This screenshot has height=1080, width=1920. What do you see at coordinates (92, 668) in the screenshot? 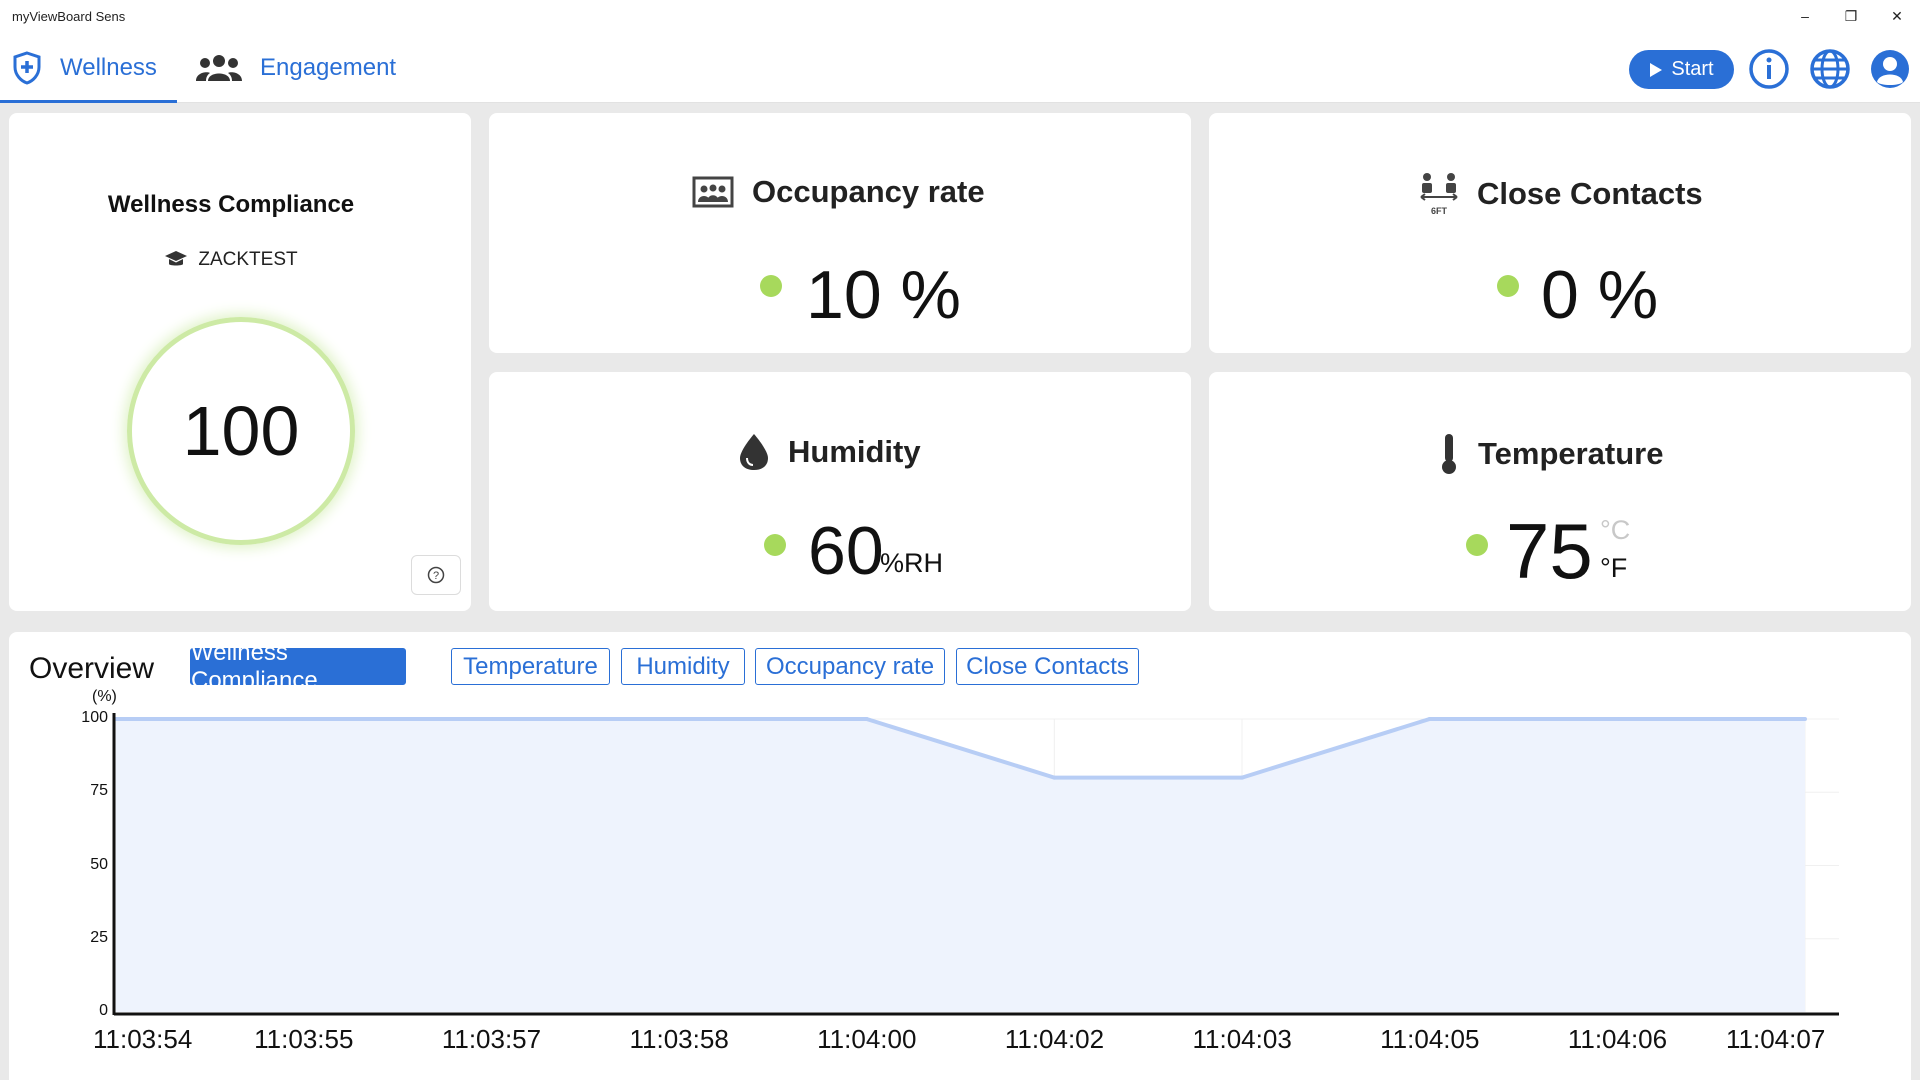
I see `overview-title: Overview` at bounding box center [92, 668].